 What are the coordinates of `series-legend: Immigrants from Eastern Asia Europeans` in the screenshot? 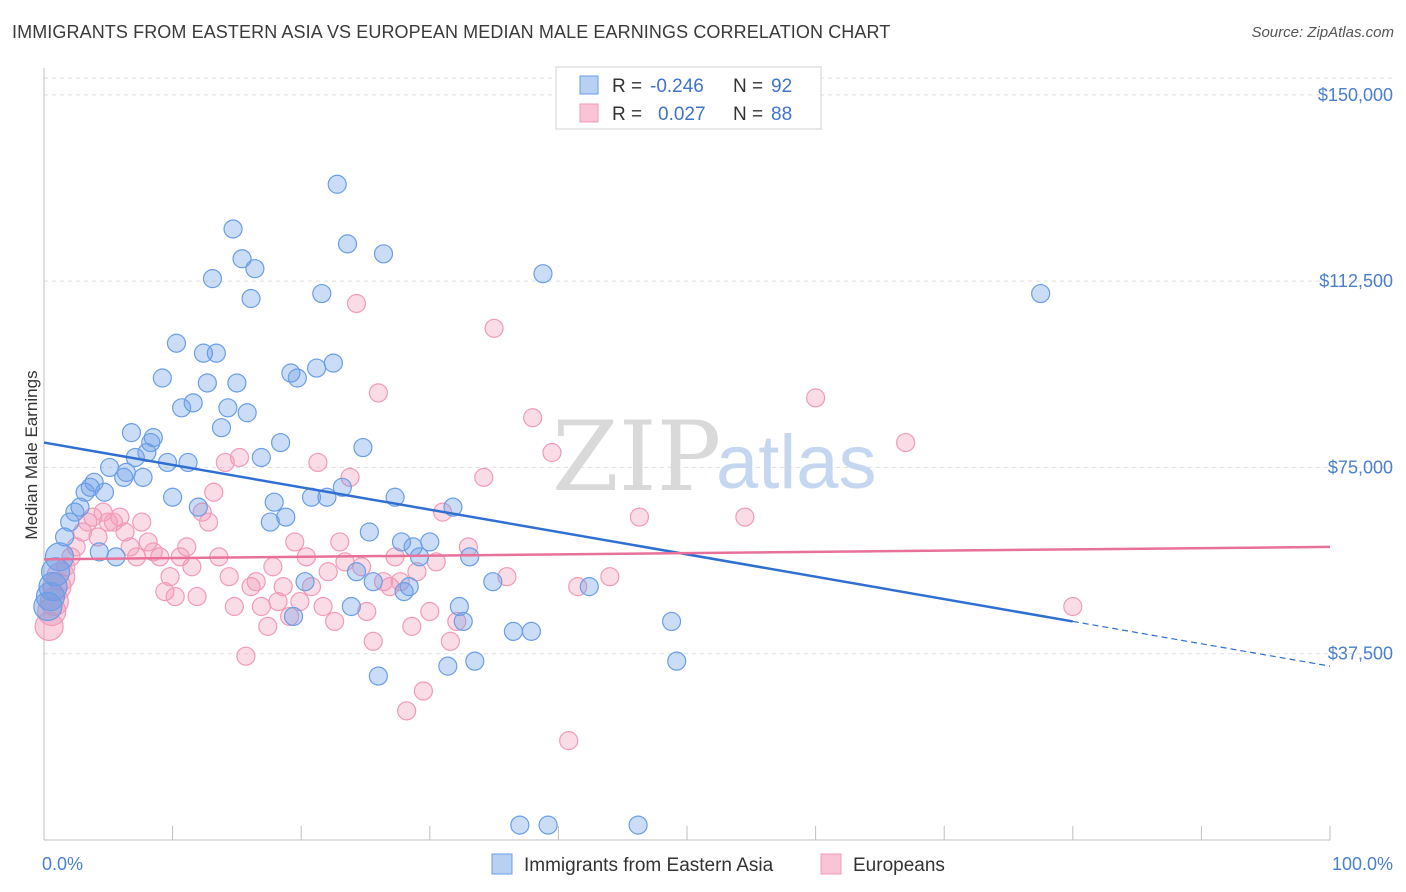 It's located at (718, 864).